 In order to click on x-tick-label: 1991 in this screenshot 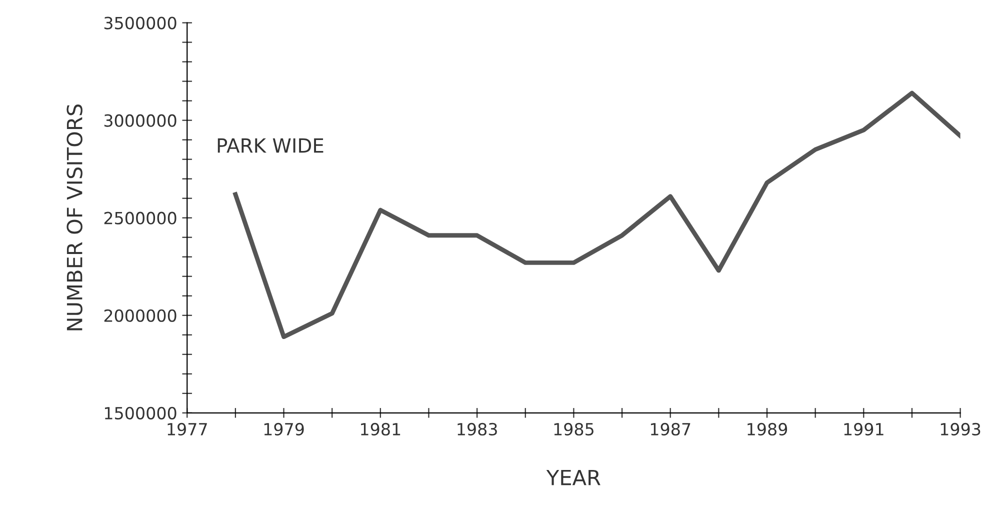, I will do `click(864, 429)`.